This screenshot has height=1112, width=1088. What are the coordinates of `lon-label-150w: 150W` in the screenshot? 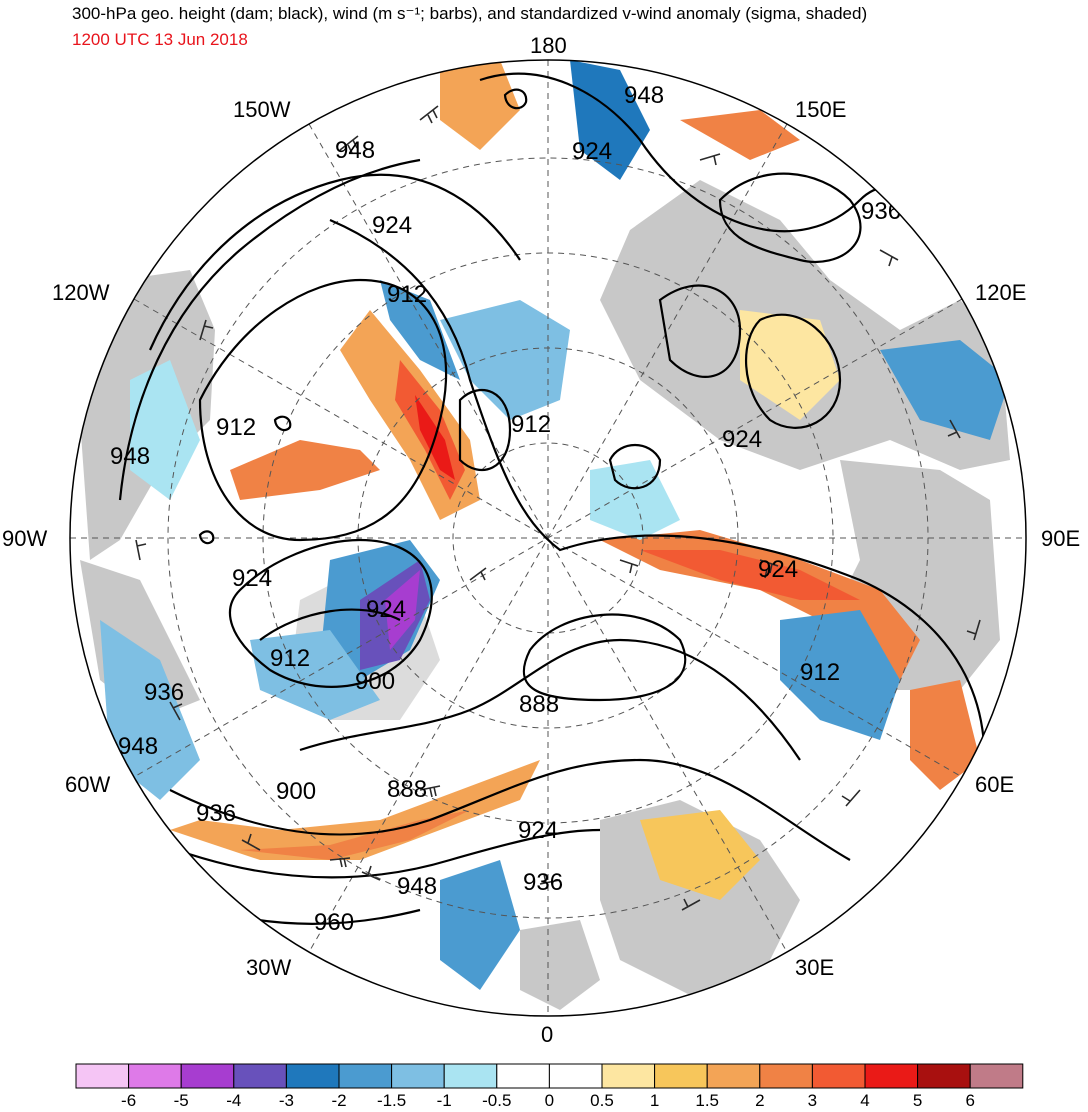 It's located at (262, 109).